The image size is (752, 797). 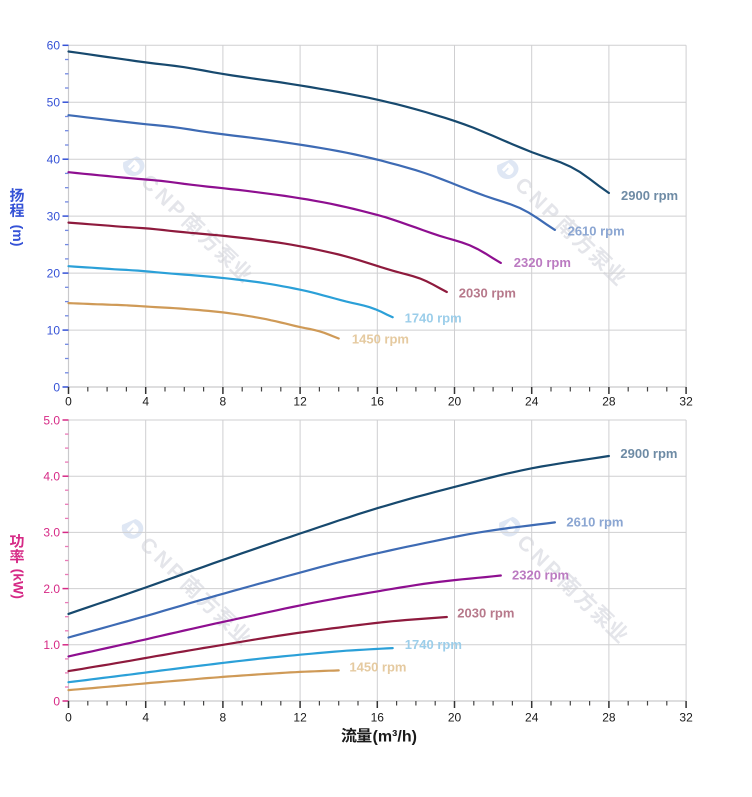 What do you see at coordinates (51, 477) in the screenshot?
I see `svg-text: 4.0` at bounding box center [51, 477].